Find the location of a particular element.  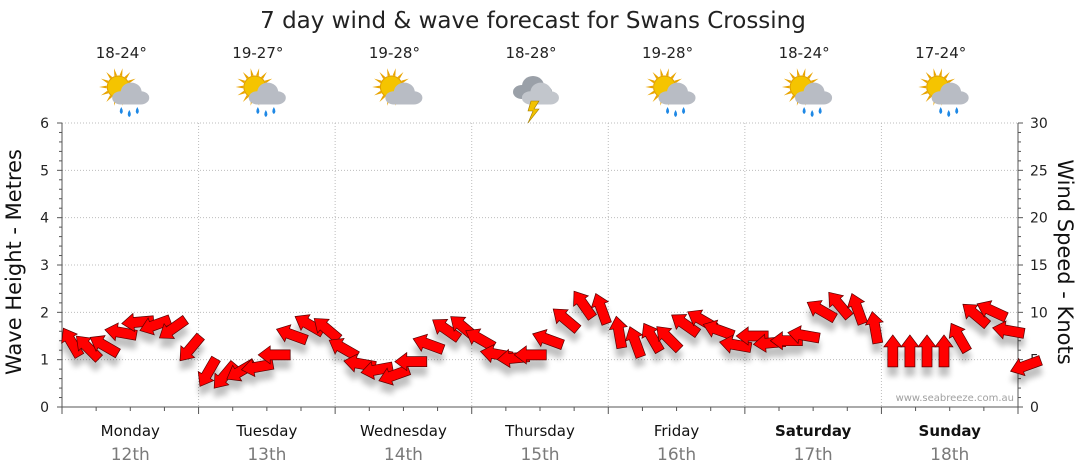

right-tick-label: 10 is located at coordinates (1039, 313).